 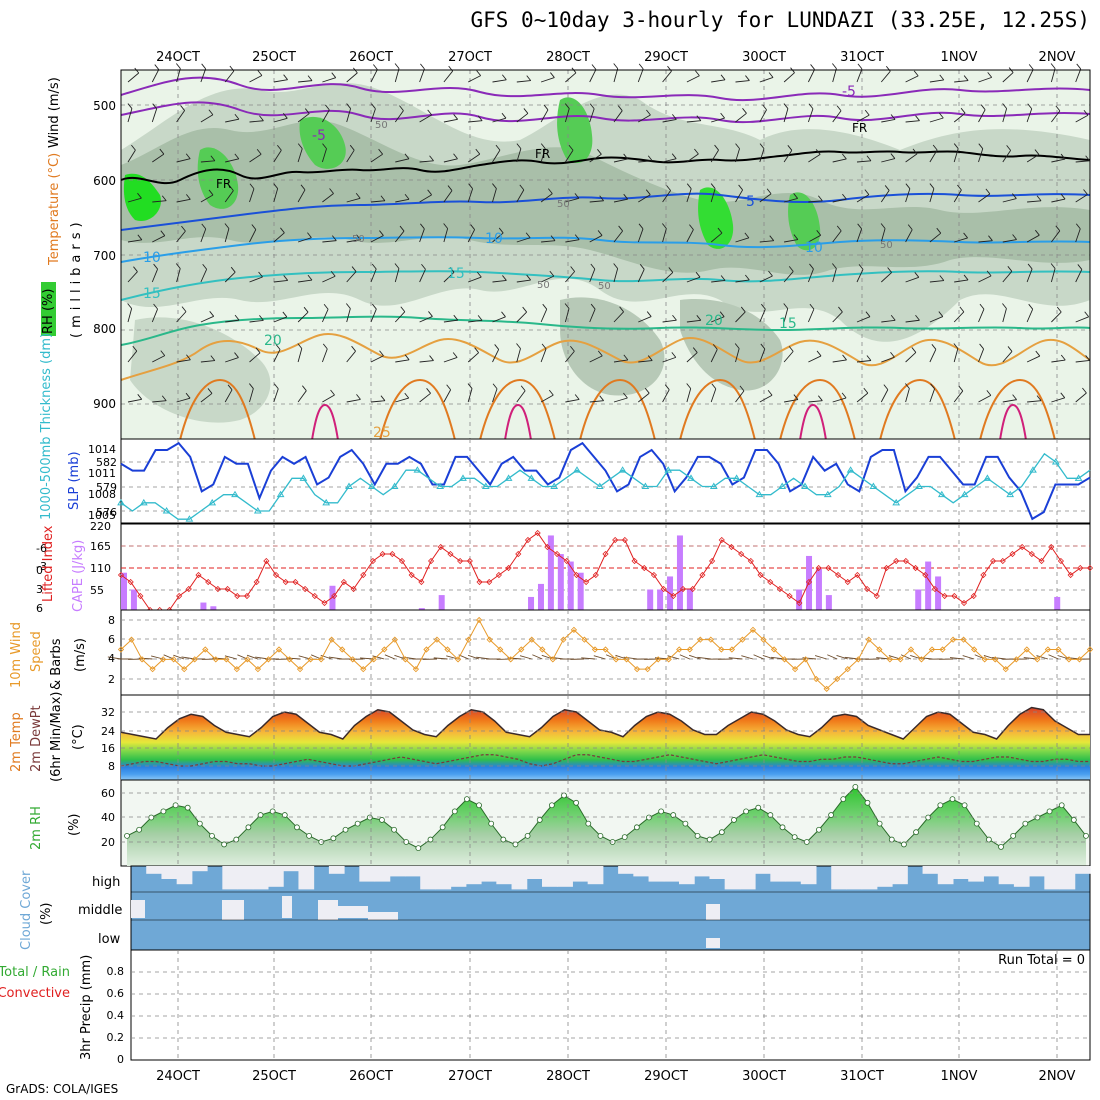 What do you see at coordinates (104, 255) in the screenshot?
I see `pressure-axis: 500 600 700 800 900` at bounding box center [104, 255].